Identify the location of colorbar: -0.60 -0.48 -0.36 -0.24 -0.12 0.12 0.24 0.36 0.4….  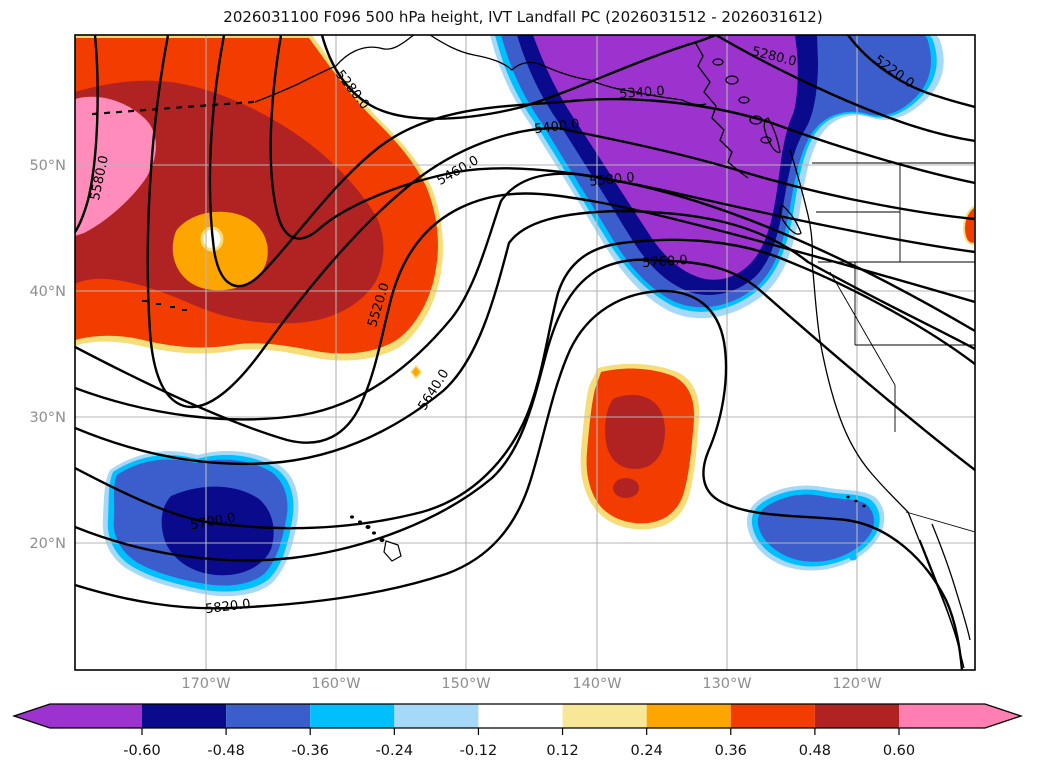
(517, 731).